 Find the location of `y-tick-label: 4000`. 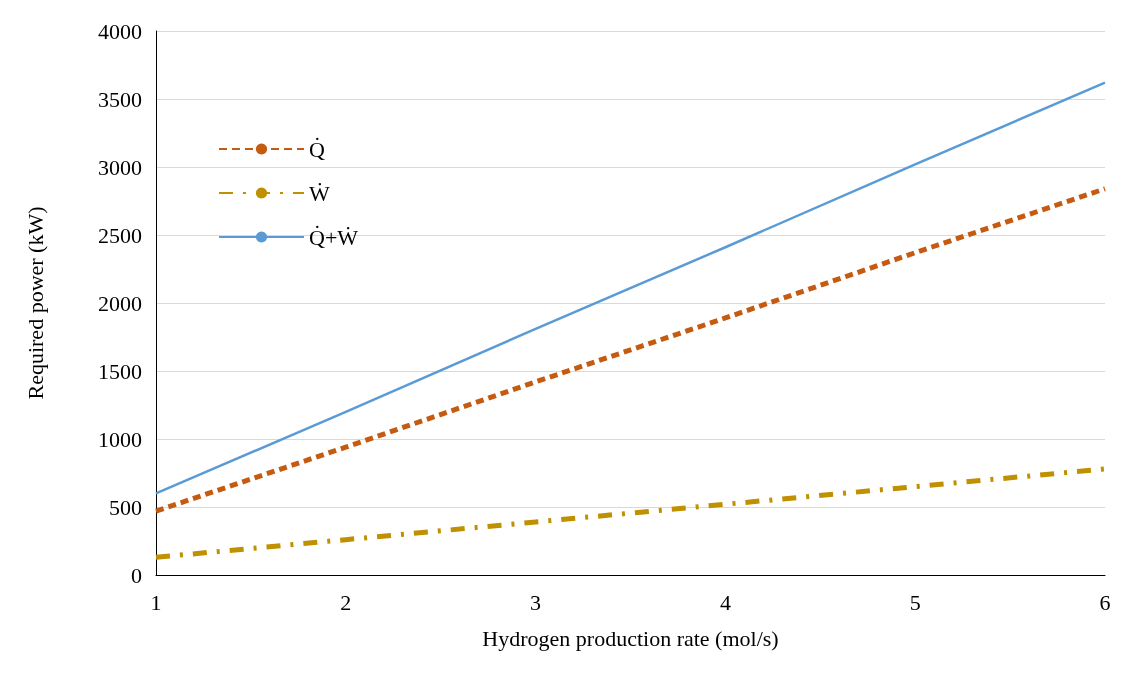

y-tick-label: 4000 is located at coordinates (120, 31).